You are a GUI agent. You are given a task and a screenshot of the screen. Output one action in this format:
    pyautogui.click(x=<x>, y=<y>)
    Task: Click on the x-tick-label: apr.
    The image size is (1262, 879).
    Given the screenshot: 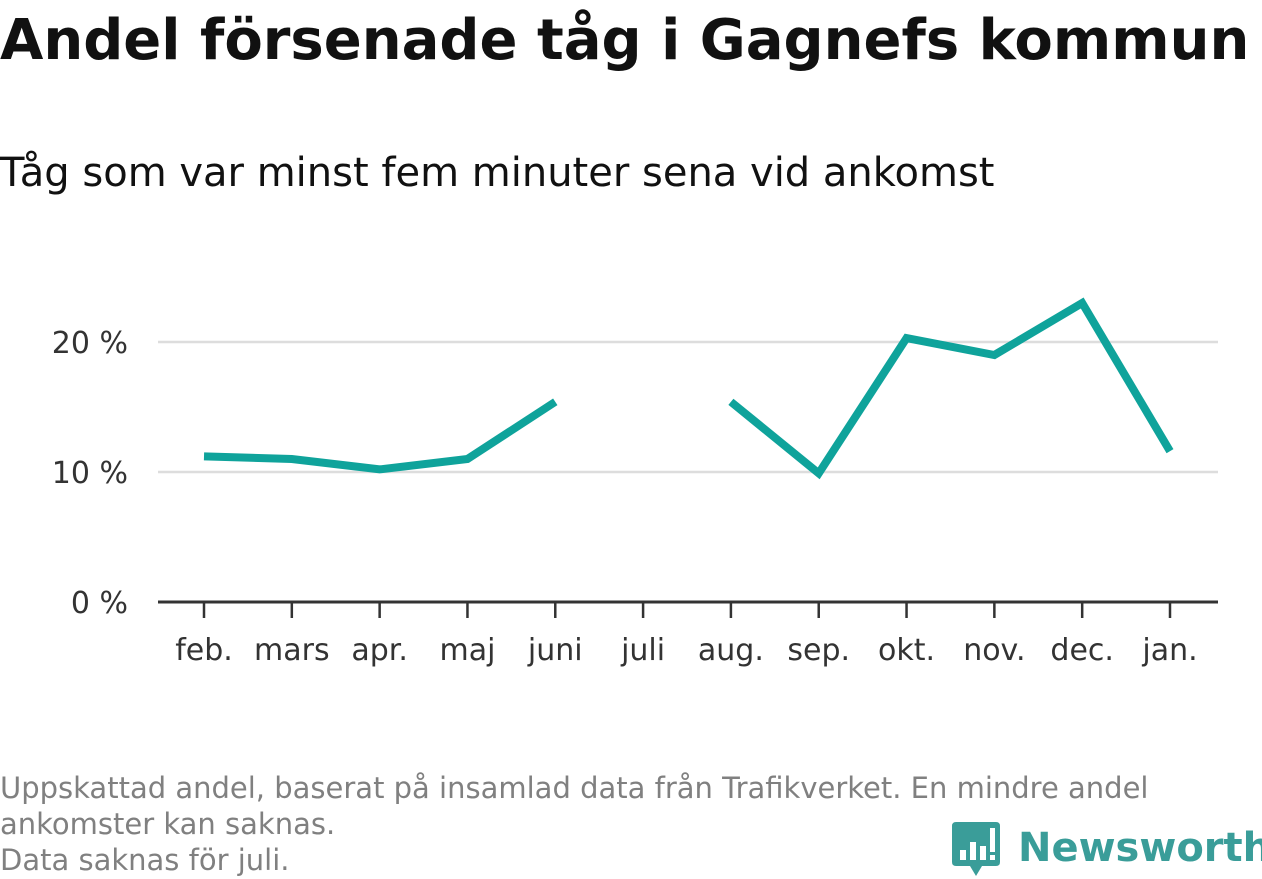 What is the action you would take?
    pyautogui.click(x=379, y=650)
    